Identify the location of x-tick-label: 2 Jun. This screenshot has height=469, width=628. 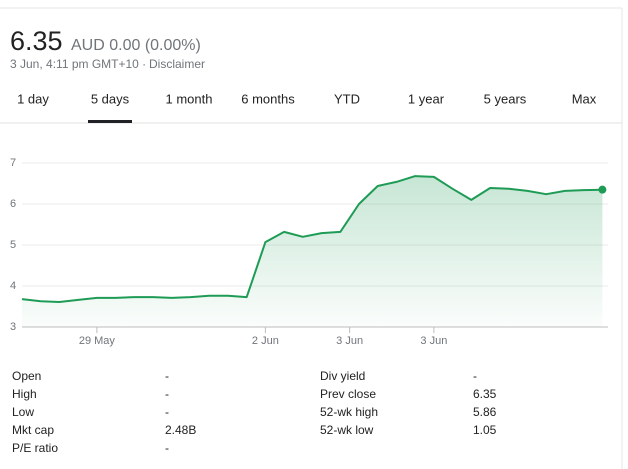
(265, 341).